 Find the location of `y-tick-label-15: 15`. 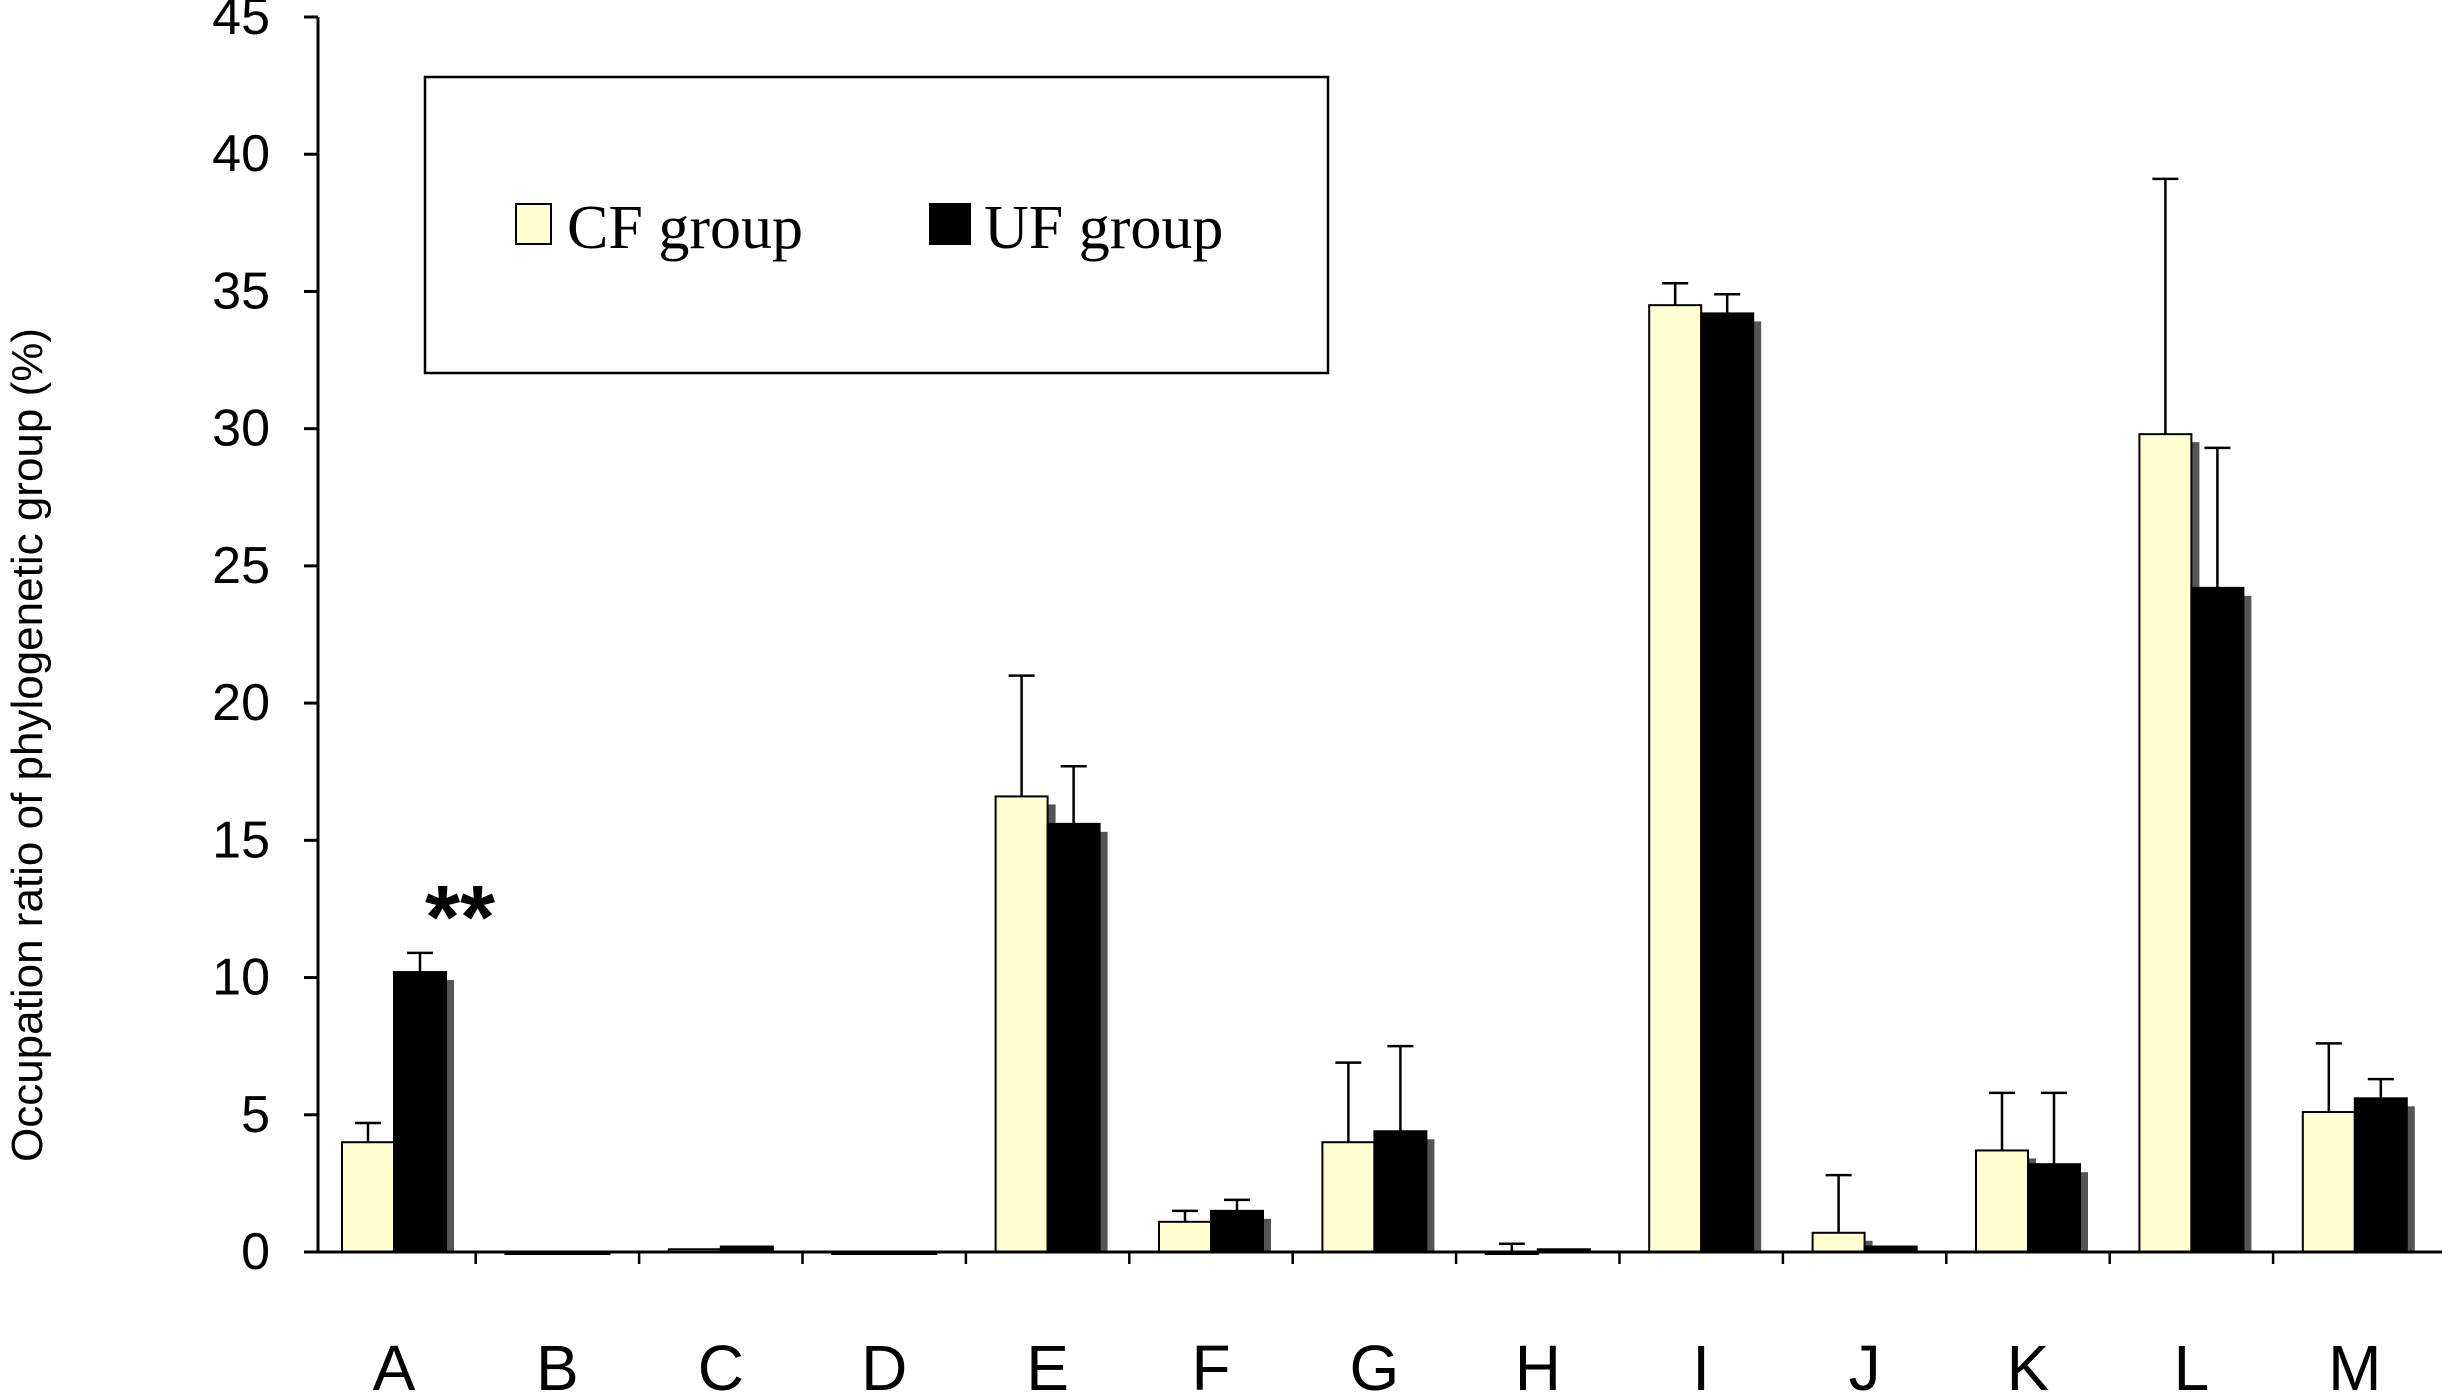

y-tick-label-15: 15 is located at coordinates (241, 840).